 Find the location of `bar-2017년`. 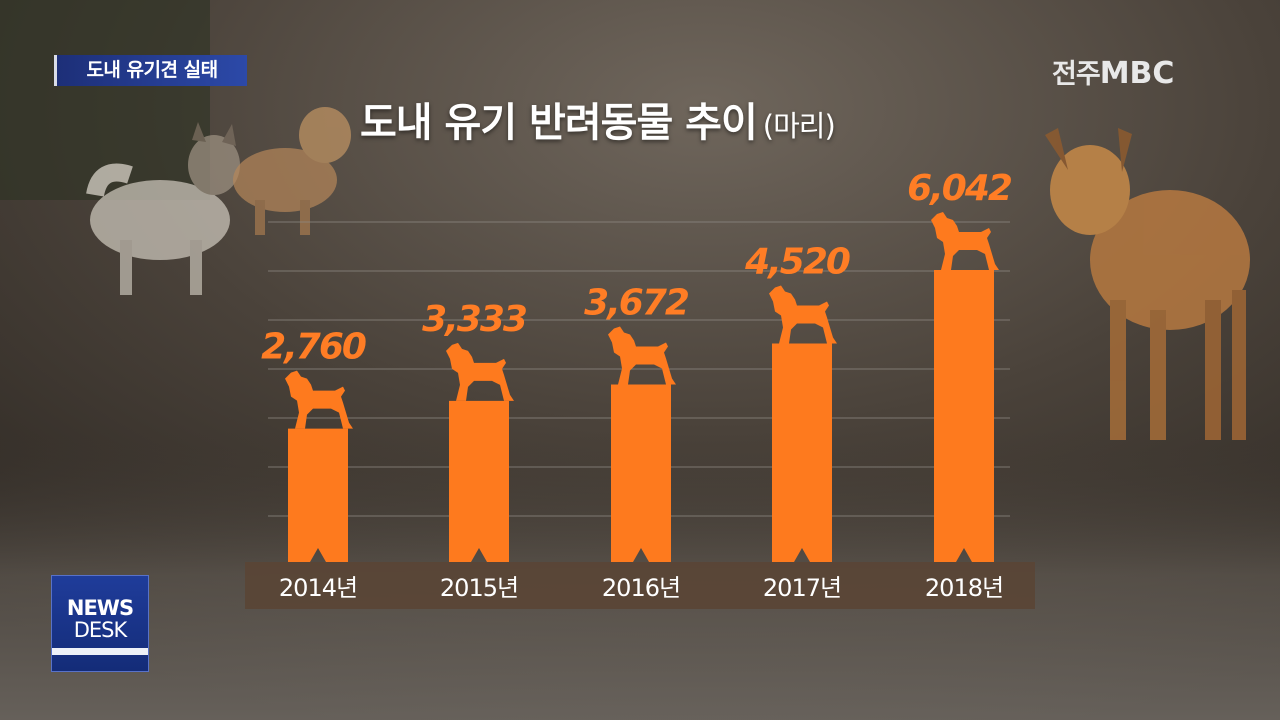

bar-2017년 is located at coordinates (802, 452).